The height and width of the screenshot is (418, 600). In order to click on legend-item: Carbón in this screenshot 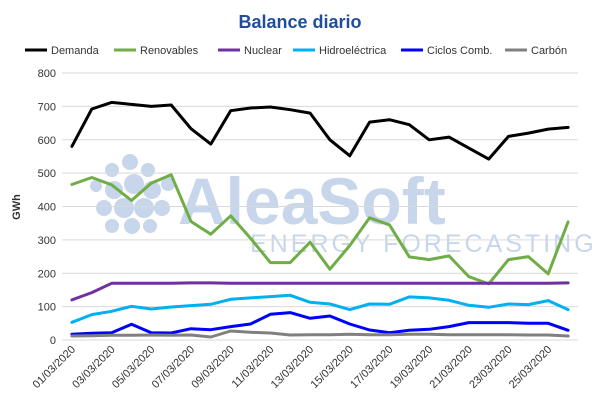, I will do `click(536, 51)`.